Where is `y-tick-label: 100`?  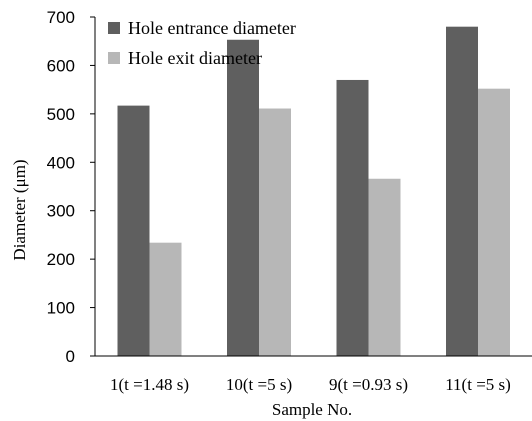
y-tick-label: 100 is located at coordinates (61, 308).